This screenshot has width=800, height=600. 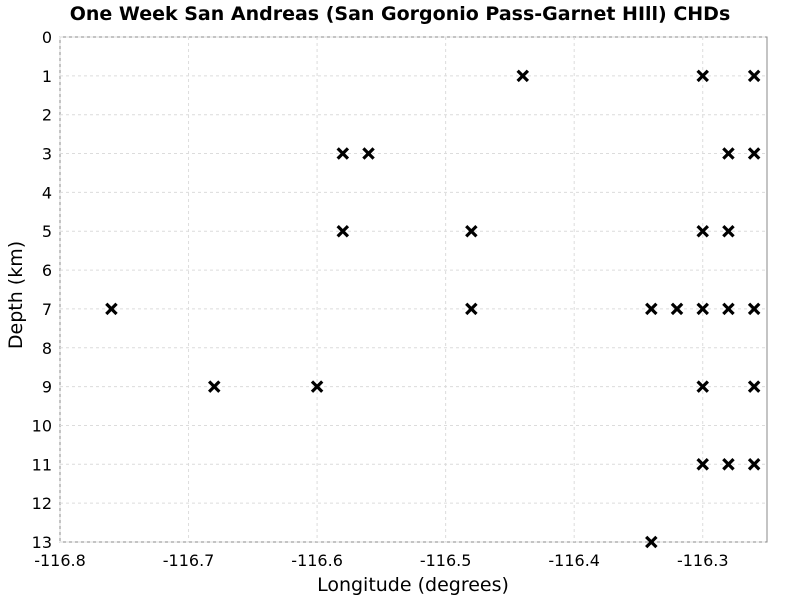 I want to click on x-tick-label: -116.5, so click(x=446, y=560).